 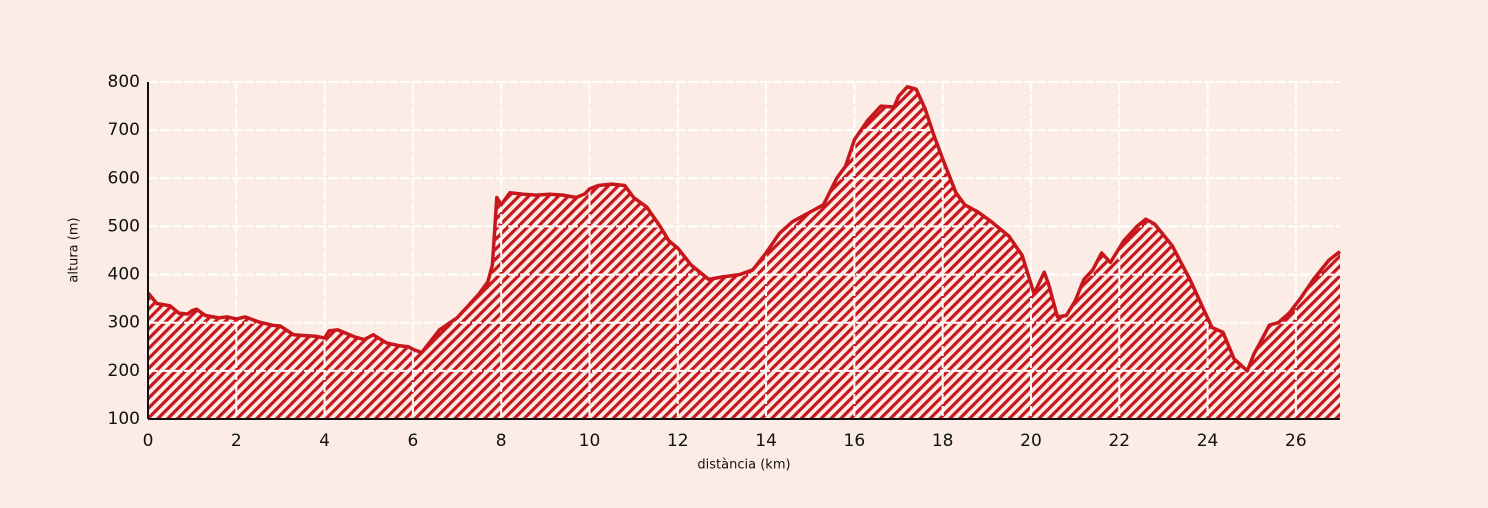 What do you see at coordinates (124, 275) in the screenshot?
I see `y-tick-label: 400` at bounding box center [124, 275].